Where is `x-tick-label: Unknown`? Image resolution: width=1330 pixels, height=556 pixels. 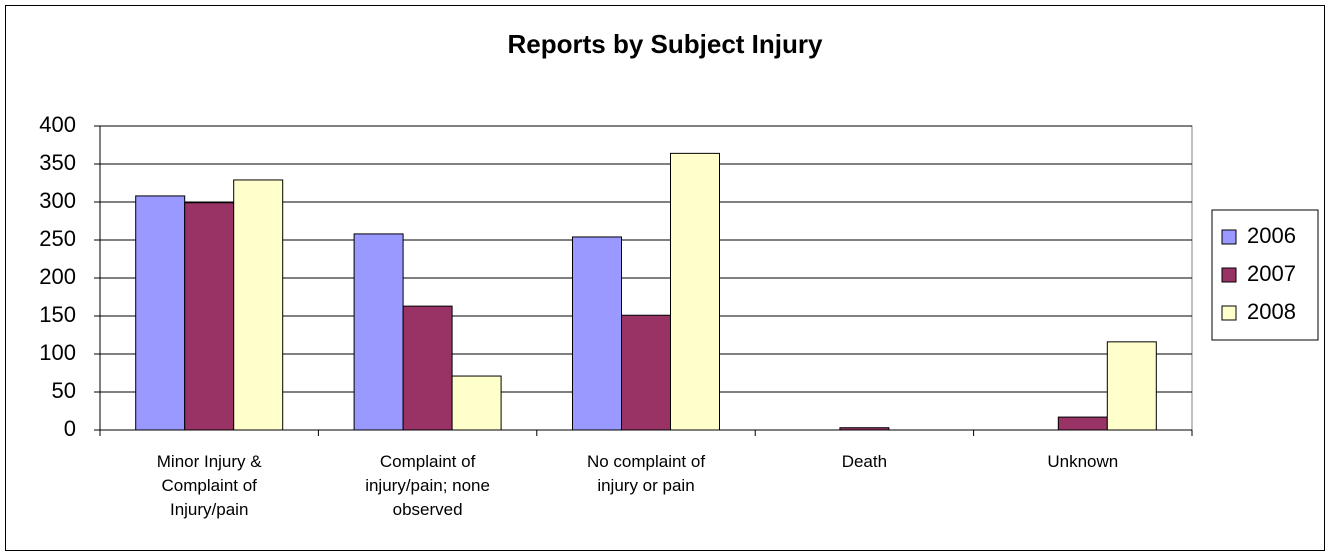
x-tick-label: Unknown is located at coordinates (1083, 461).